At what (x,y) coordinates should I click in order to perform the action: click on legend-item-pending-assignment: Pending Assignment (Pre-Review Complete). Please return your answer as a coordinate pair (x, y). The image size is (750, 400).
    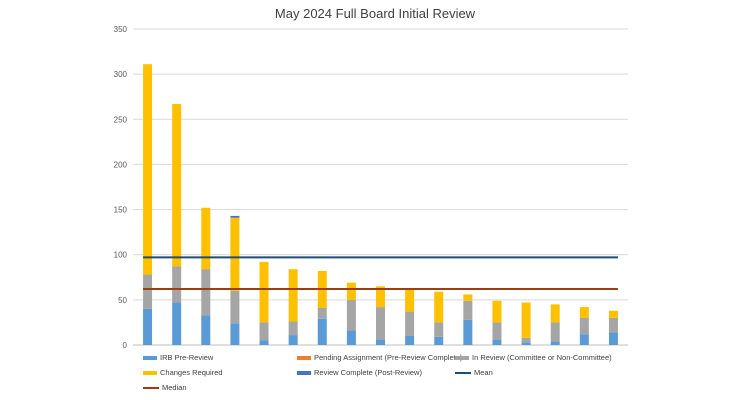
    Looking at the image, I should click on (379, 357).